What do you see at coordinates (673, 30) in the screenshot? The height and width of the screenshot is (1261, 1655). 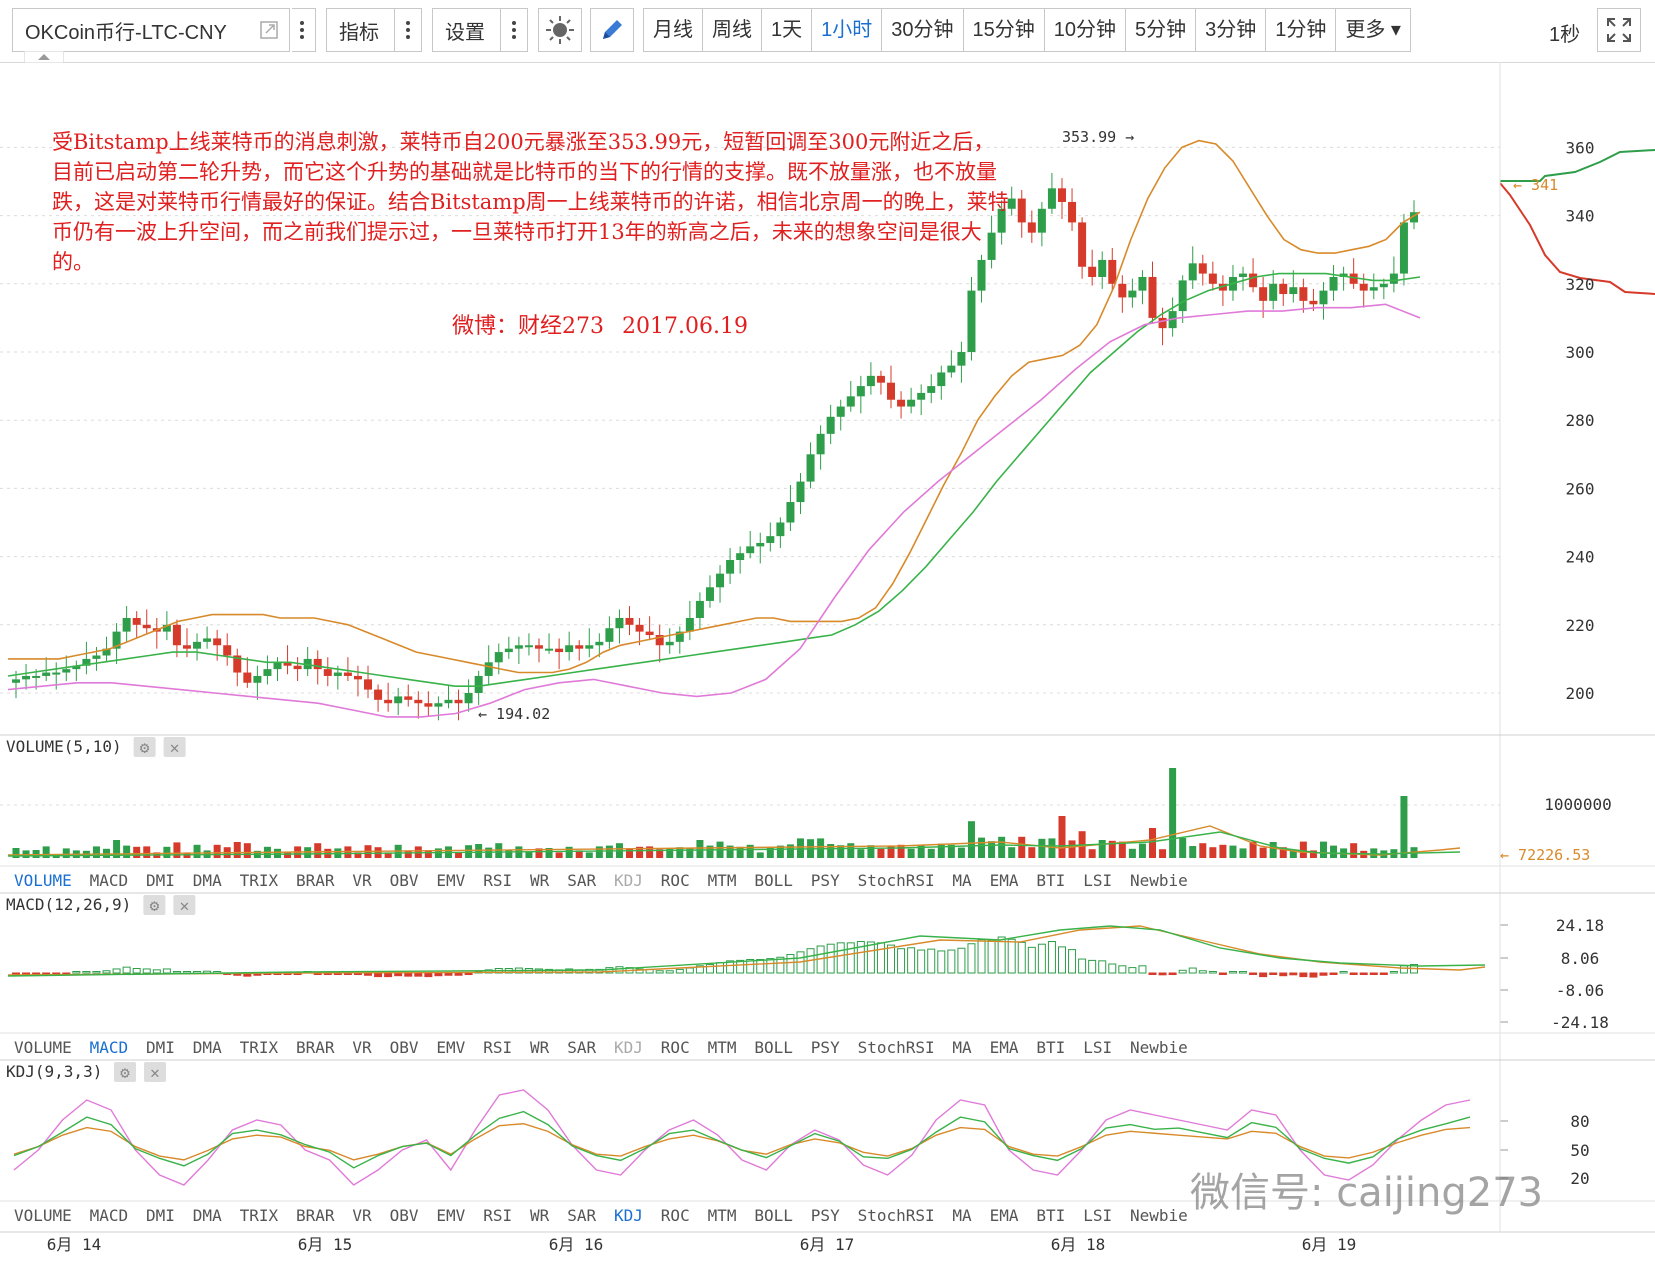 I see `period-tab: 月线` at bounding box center [673, 30].